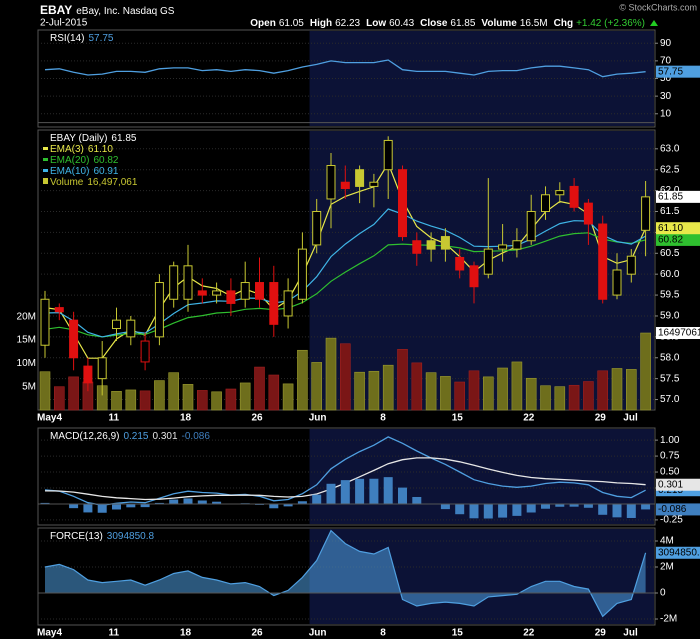 The image size is (700, 639). Describe the element at coordinates (69, 171) in the screenshot. I see `legend-name: EMA(10)` at that location.